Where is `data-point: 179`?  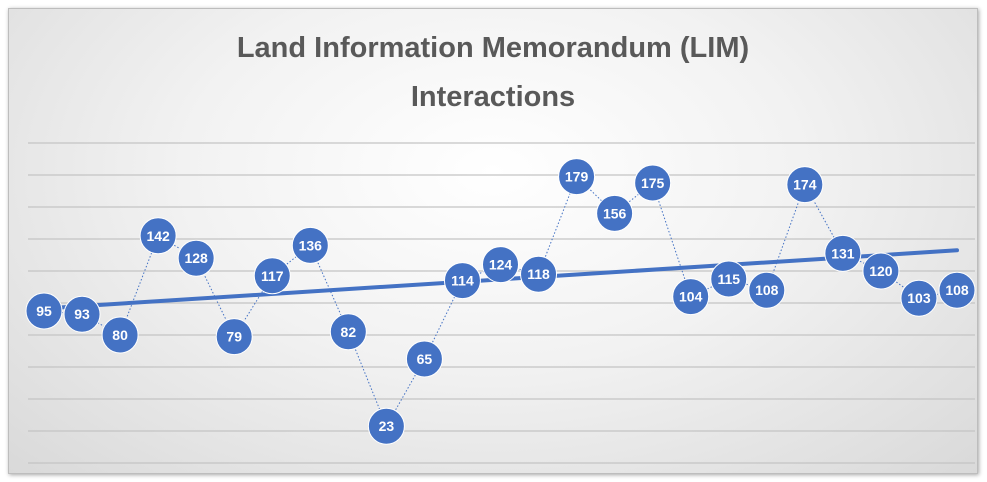
data-point: 179 is located at coordinates (577, 177).